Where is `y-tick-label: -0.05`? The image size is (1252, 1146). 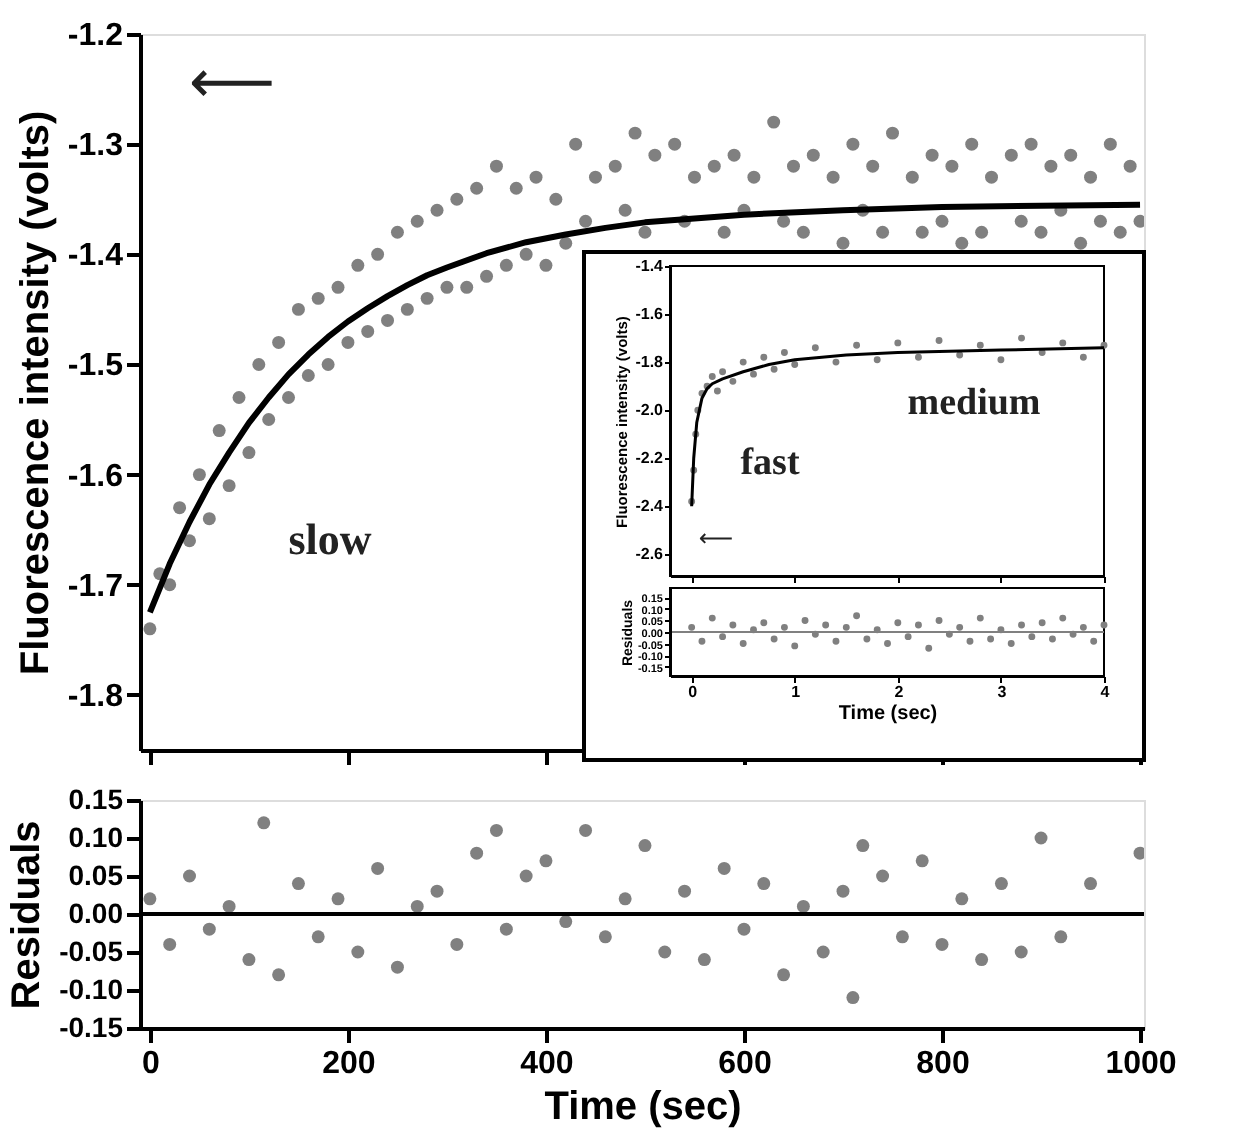 y-tick-label: -0.05 is located at coordinates (91, 951).